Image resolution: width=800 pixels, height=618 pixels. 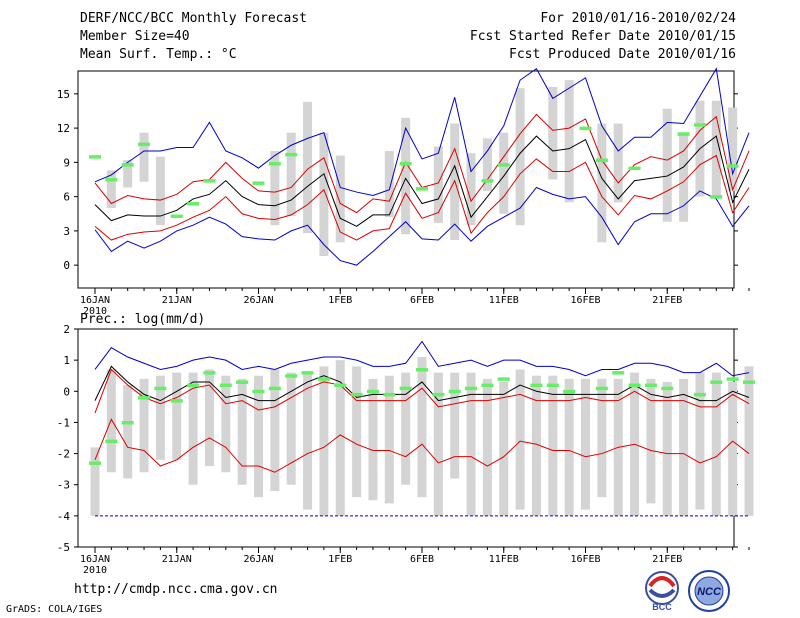 I want to click on y-tick-label: -4, so click(x=64, y=516).